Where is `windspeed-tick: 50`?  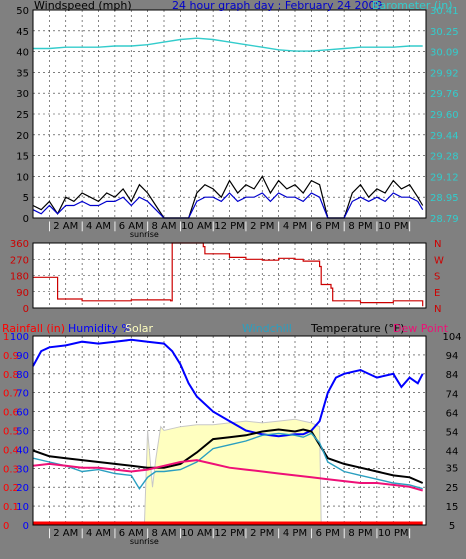 windspeed-tick: 50 is located at coordinates (22, 11).